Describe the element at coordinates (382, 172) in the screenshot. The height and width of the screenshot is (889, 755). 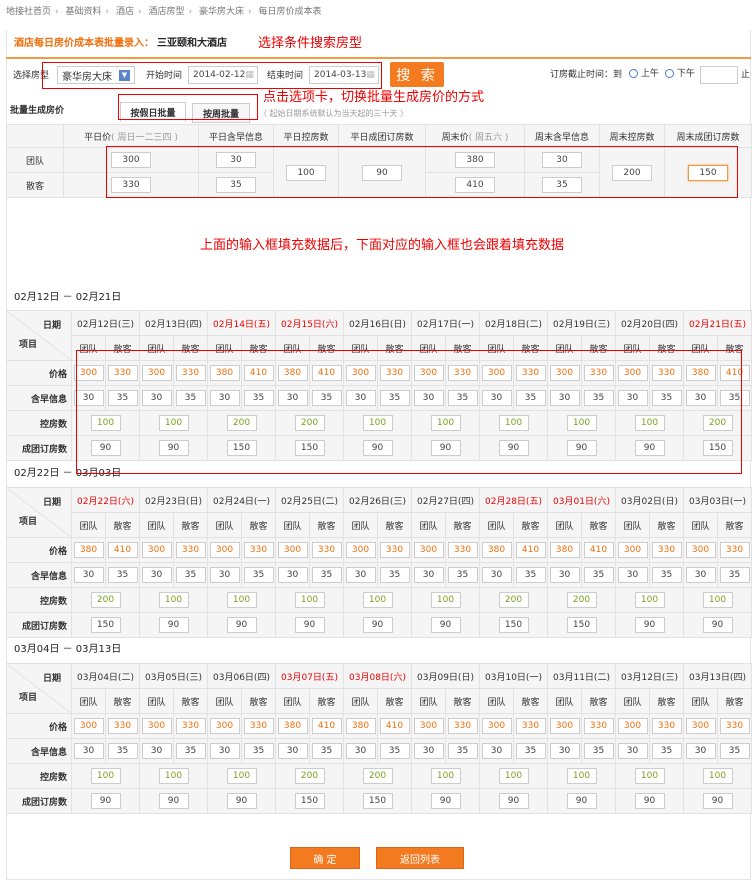
I see `weekday-group-input: 90` at that location.